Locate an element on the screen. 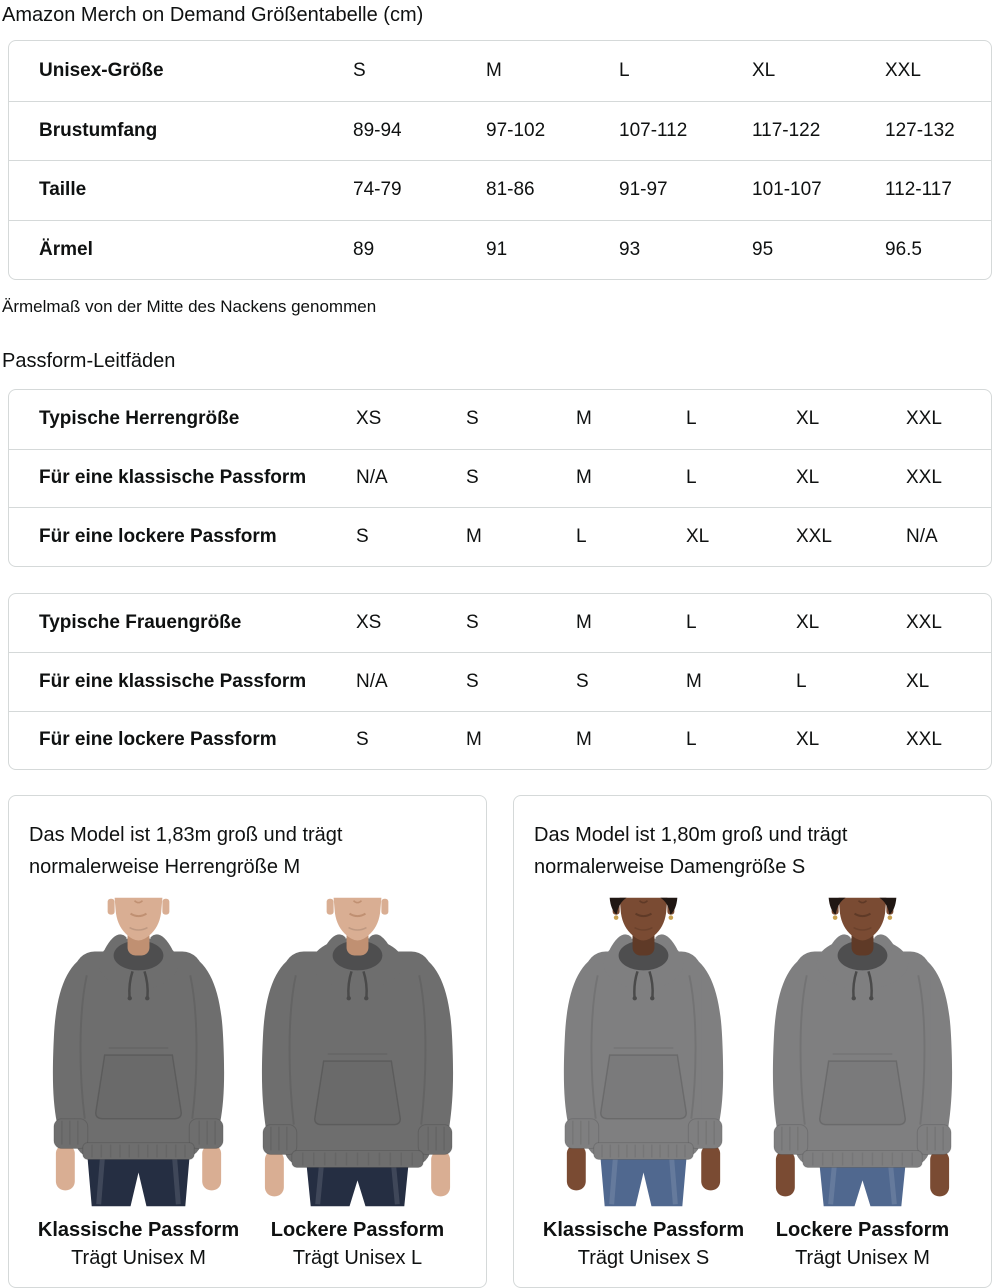 The image size is (1000, 1288). men-figures: Klassische Passform Trägt Unisex M is located at coordinates (247, 1084).